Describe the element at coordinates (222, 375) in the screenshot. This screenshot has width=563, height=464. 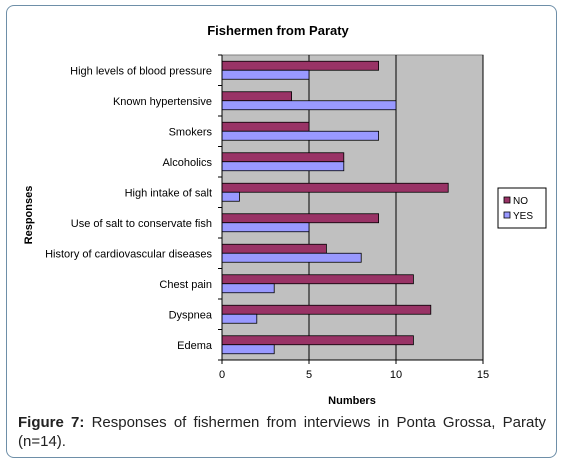
I see `x-tick-label: 0` at that location.